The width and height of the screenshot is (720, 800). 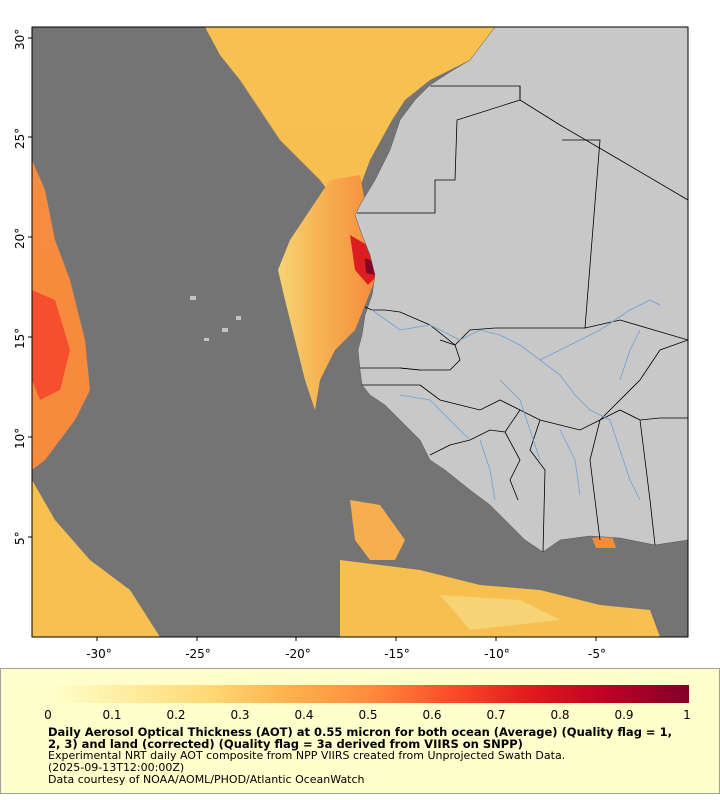 What do you see at coordinates (116, 767) in the screenshot?
I see `legend-line-2: (2025-09-13T12:00:00Z)` at bounding box center [116, 767].